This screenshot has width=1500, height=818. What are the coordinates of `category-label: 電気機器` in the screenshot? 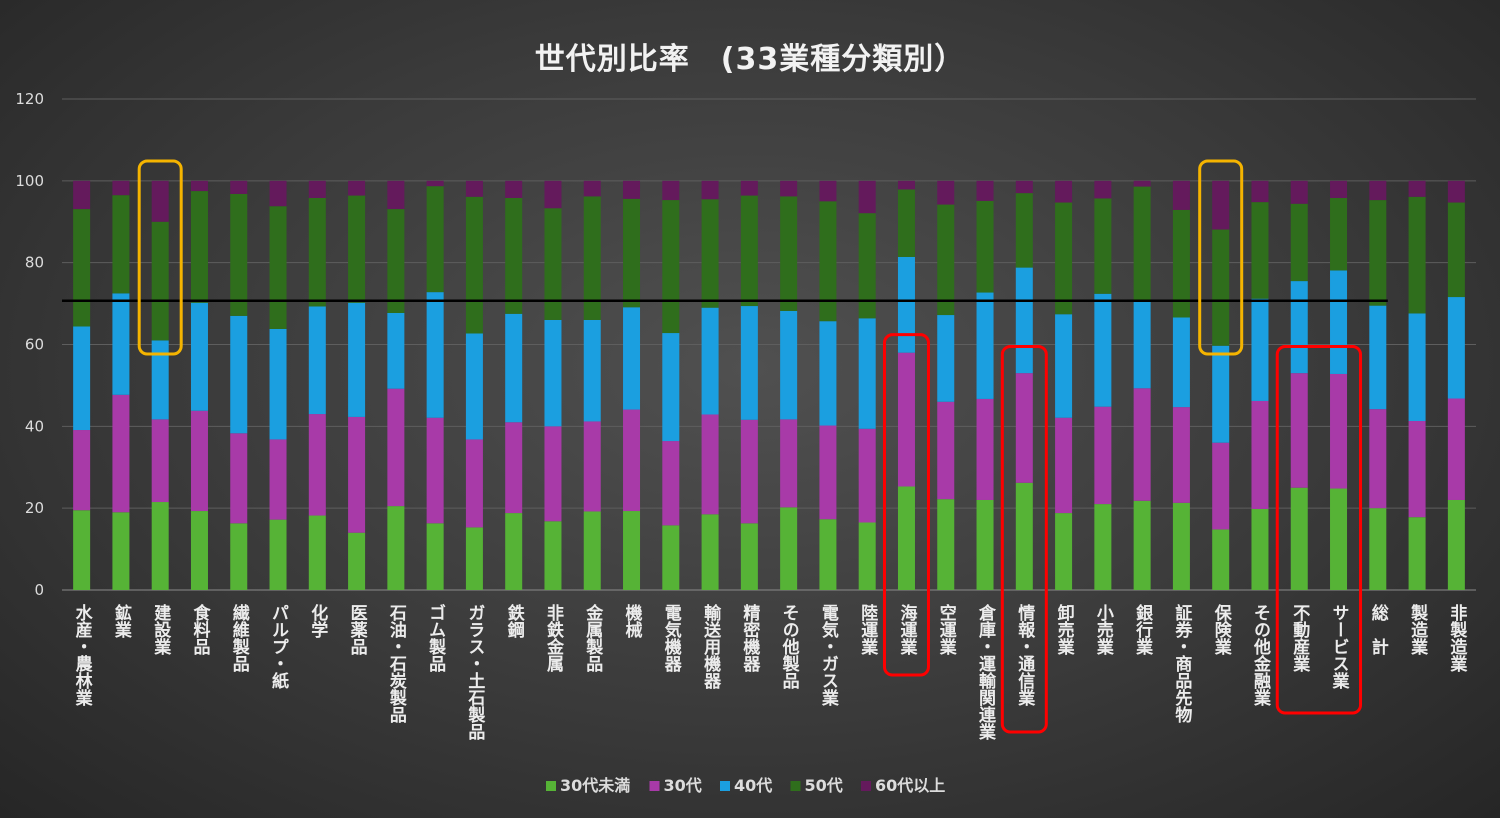 It's located at (672, 638).